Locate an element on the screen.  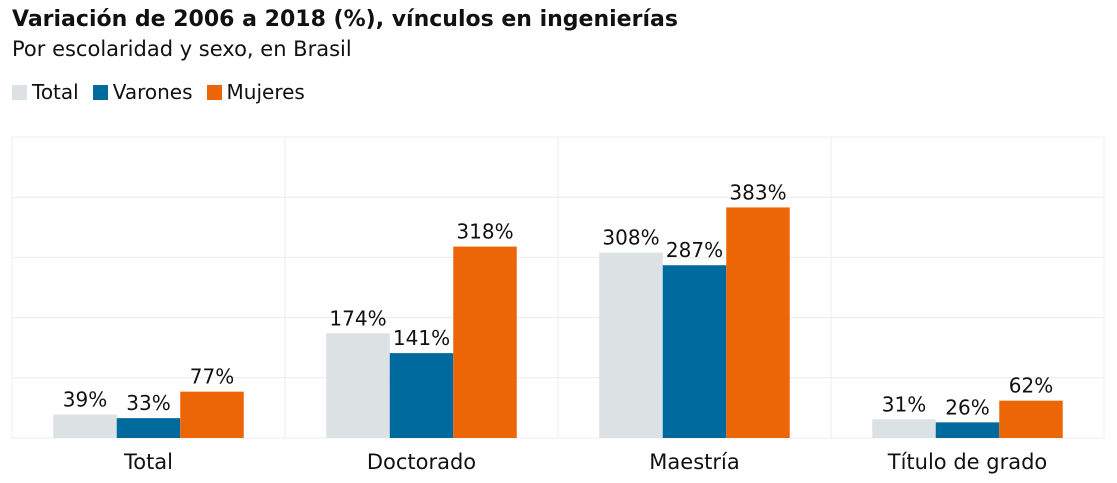
legend-item-mujeres: Mujeres is located at coordinates (255, 92).